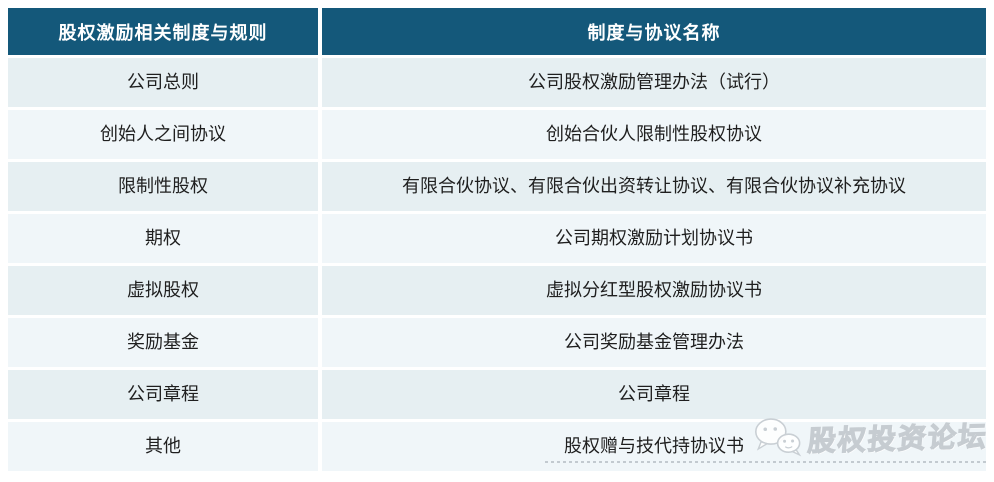  I want to click on table-cell-name: 股权赠与技代持协议书, so click(654, 446).